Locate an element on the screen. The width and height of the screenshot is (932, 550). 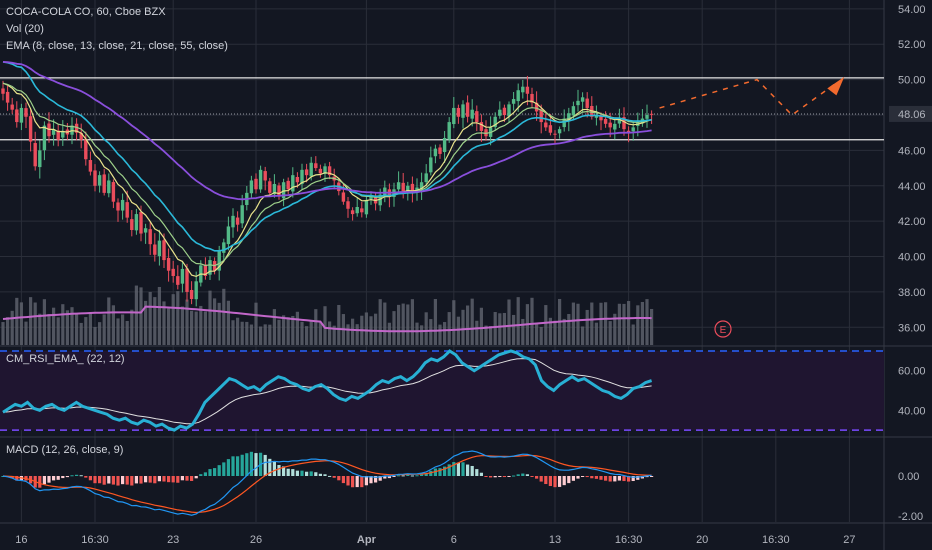
legend-macd: MACD (12, 26, close, 9) is located at coordinates (65, 450).